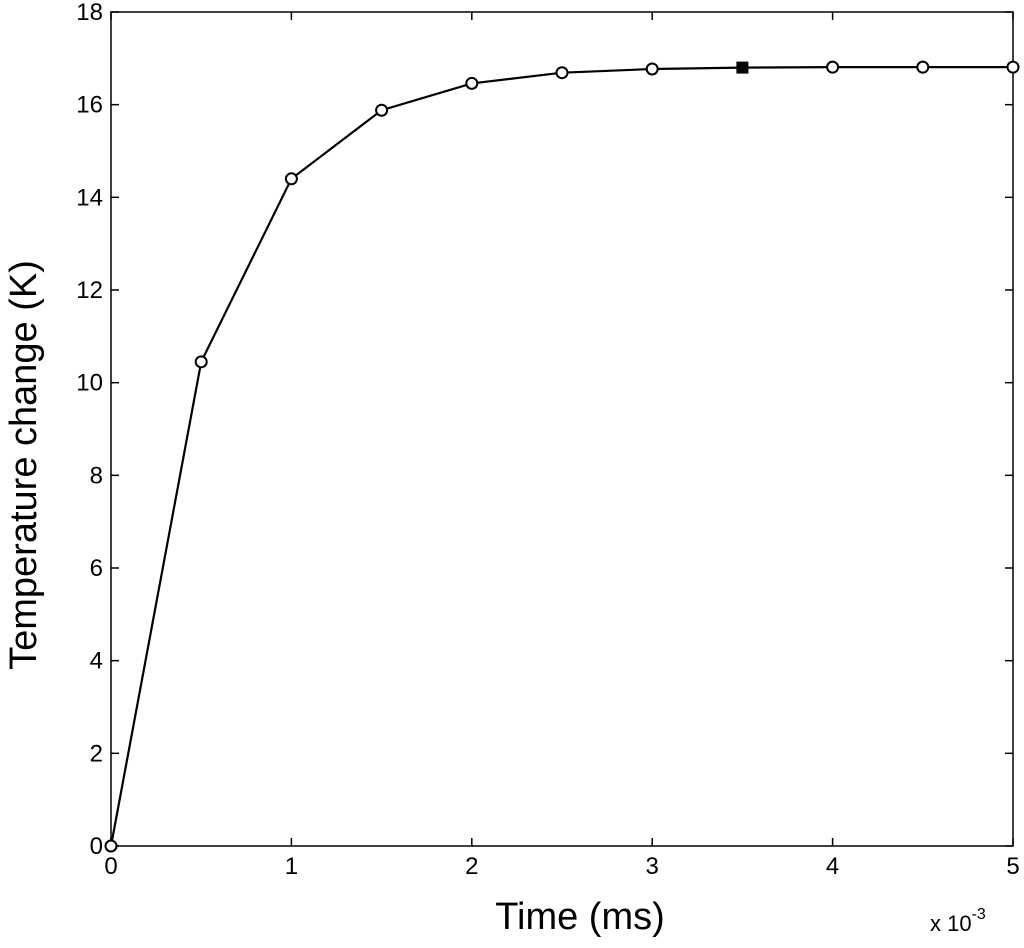 The height and width of the screenshot is (948, 1024). Describe the element at coordinates (96, 475) in the screenshot. I see `y-tick-label: 8` at that location.